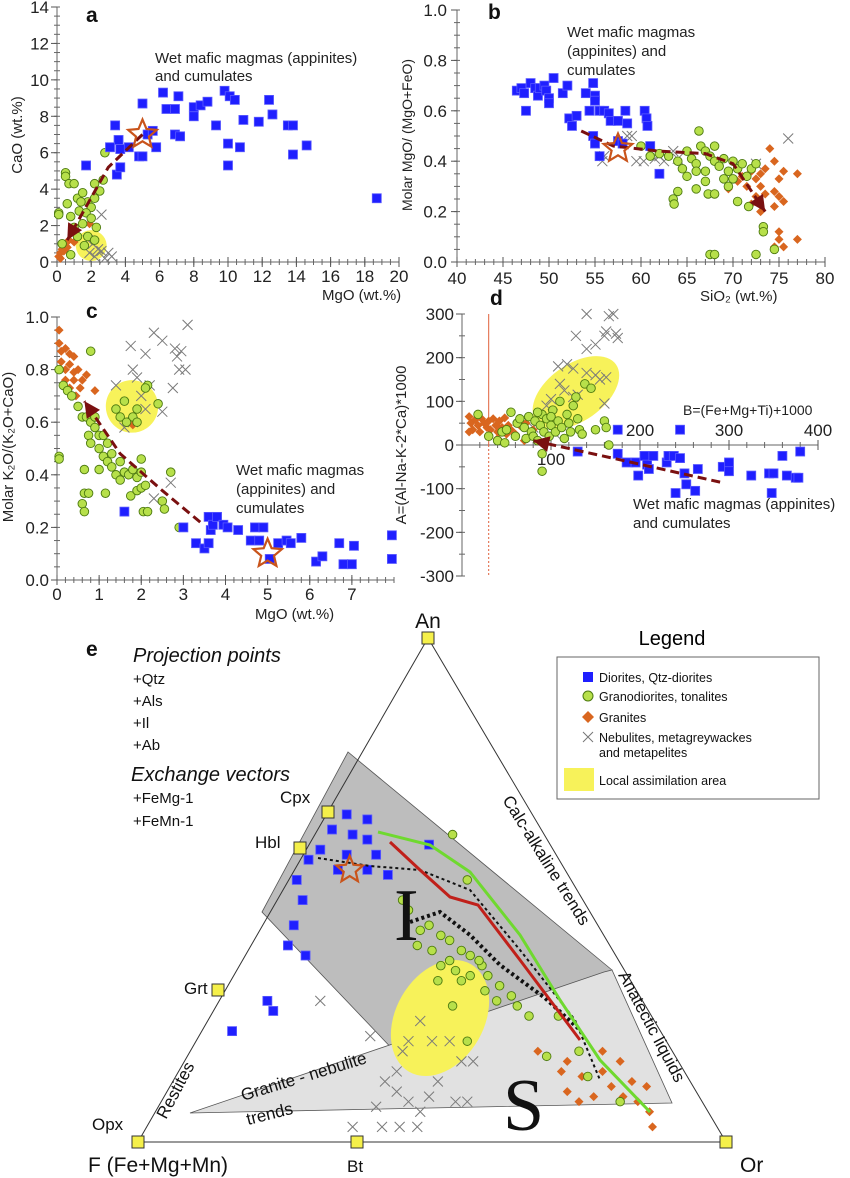 The image size is (850, 1178). I want to click on opx-label: Opx, so click(108, 1124).